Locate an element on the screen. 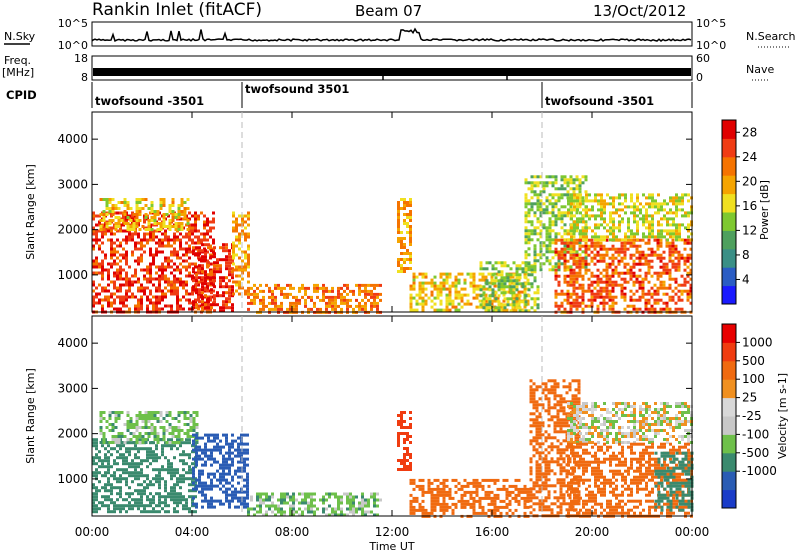 The height and width of the screenshot is (554, 800). freq-panel: Freq. [MHz] 18 8 60 0 Nave is located at coordinates (388, 68).